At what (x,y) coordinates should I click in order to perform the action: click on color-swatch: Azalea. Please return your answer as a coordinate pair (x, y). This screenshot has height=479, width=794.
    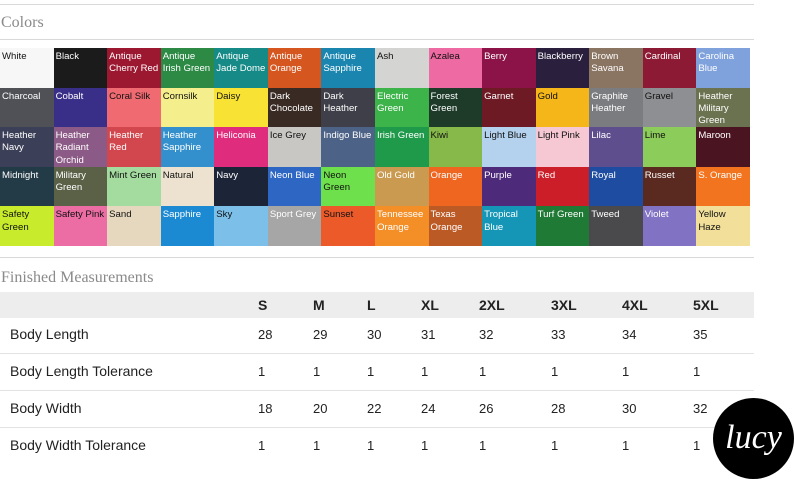
    Looking at the image, I should click on (455, 68).